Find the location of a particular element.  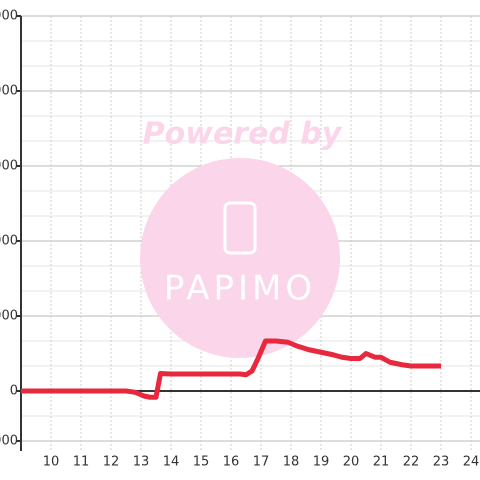

x-tick-label: 11 is located at coordinates (81, 462).